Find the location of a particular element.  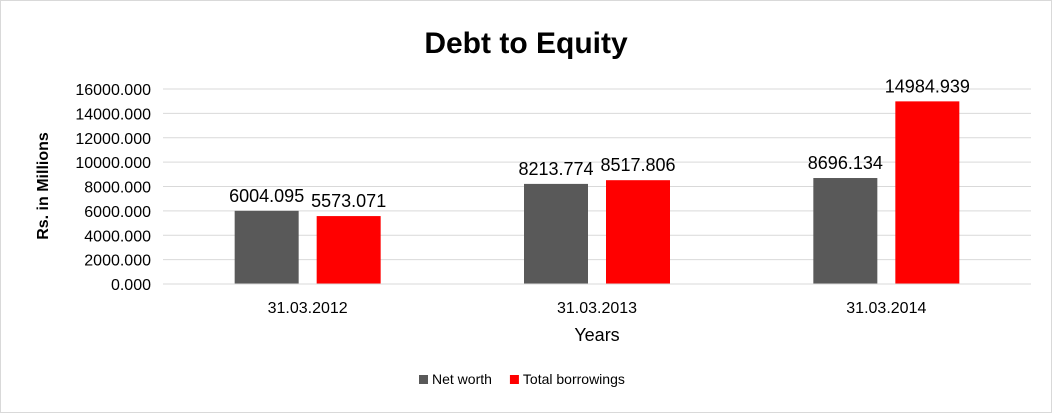

y-tick-label: 10000.000 is located at coordinates (113, 163).